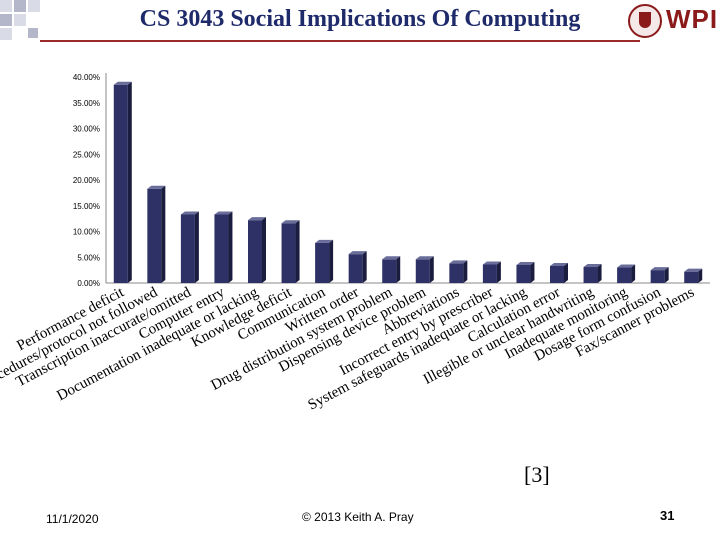 The image size is (720, 540). I want to click on y-tick-label: 30.00%, so click(86, 129).